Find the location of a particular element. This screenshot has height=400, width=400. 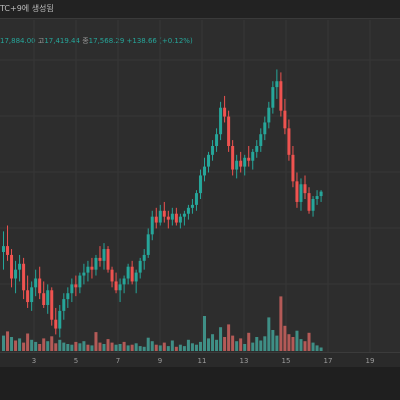

bottom-panel is located at coordinates (200, 383).